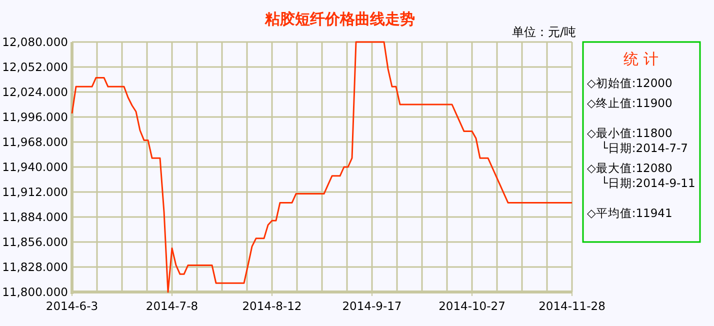  I want to click on x-tick-label: 2014-10-27, so click(472, 306).